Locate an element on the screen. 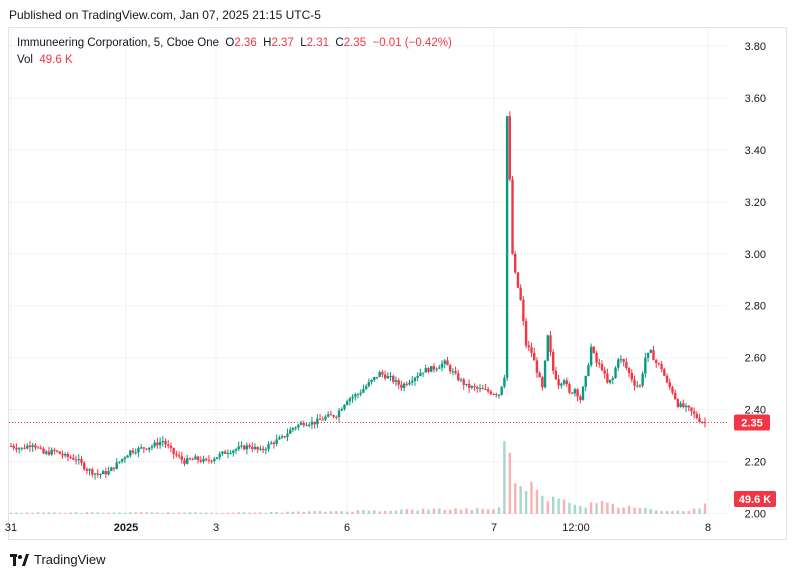  tradingview-logo-icon is located at coordinates (19, 559).